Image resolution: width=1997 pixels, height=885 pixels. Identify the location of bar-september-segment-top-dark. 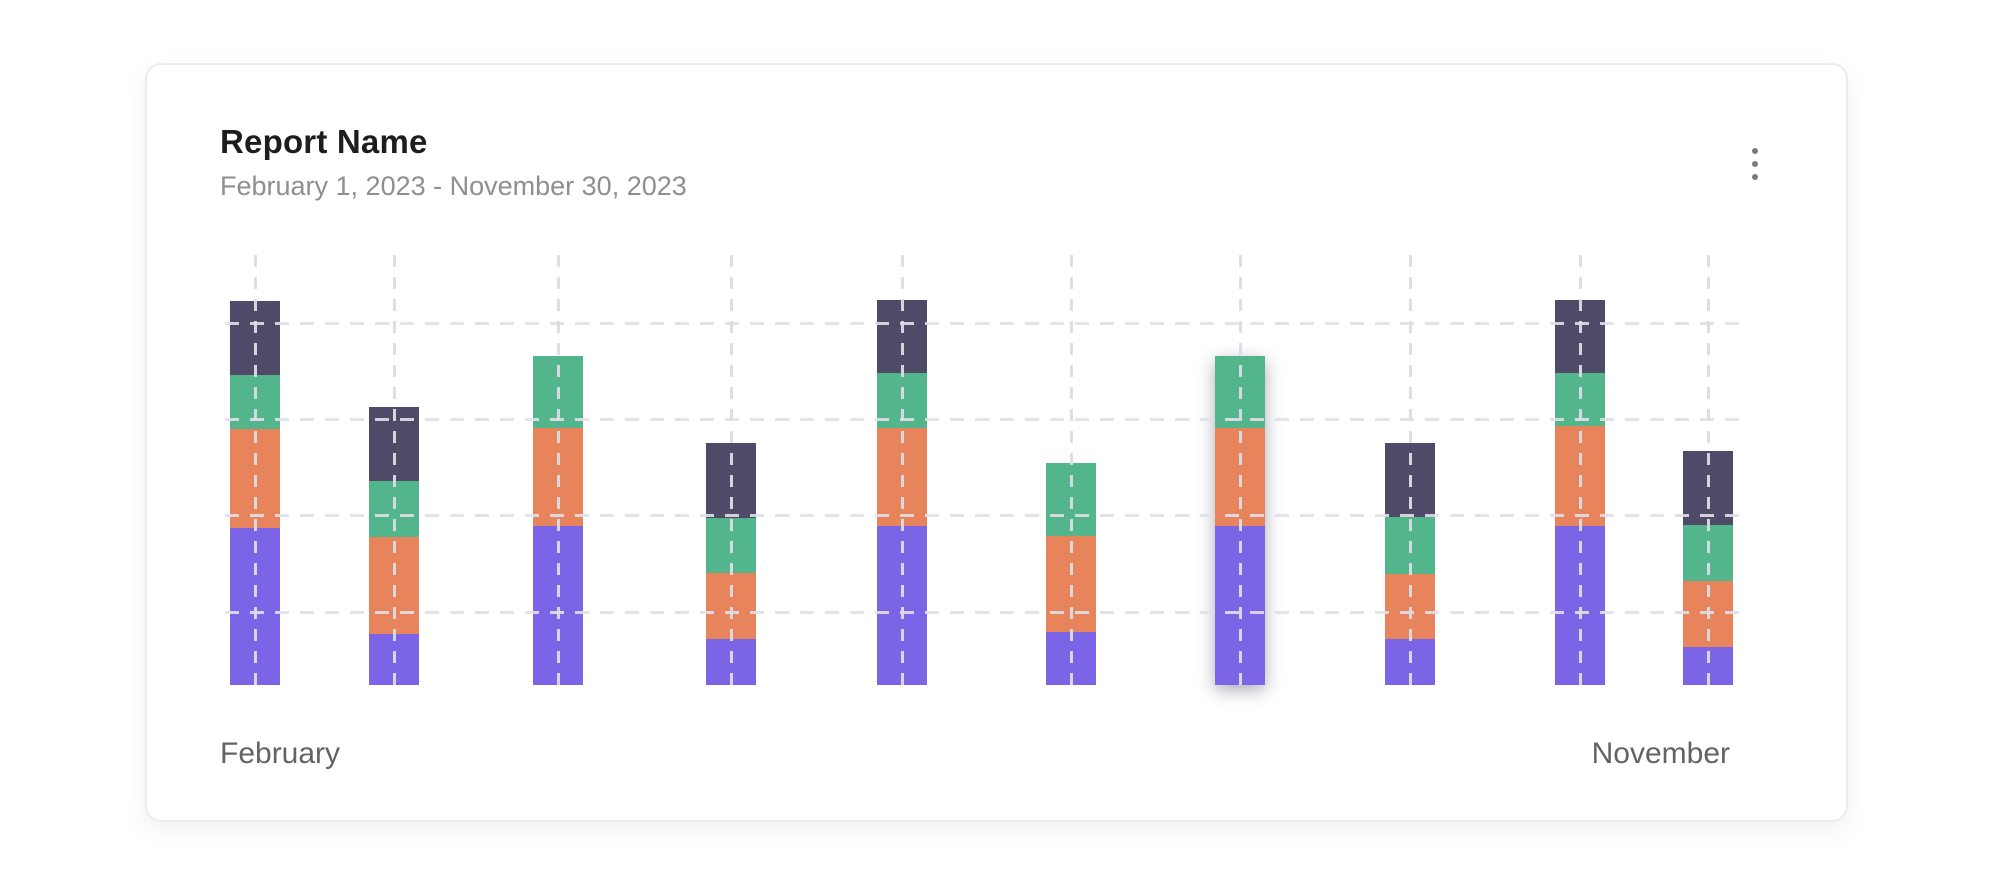
(1410, 480).